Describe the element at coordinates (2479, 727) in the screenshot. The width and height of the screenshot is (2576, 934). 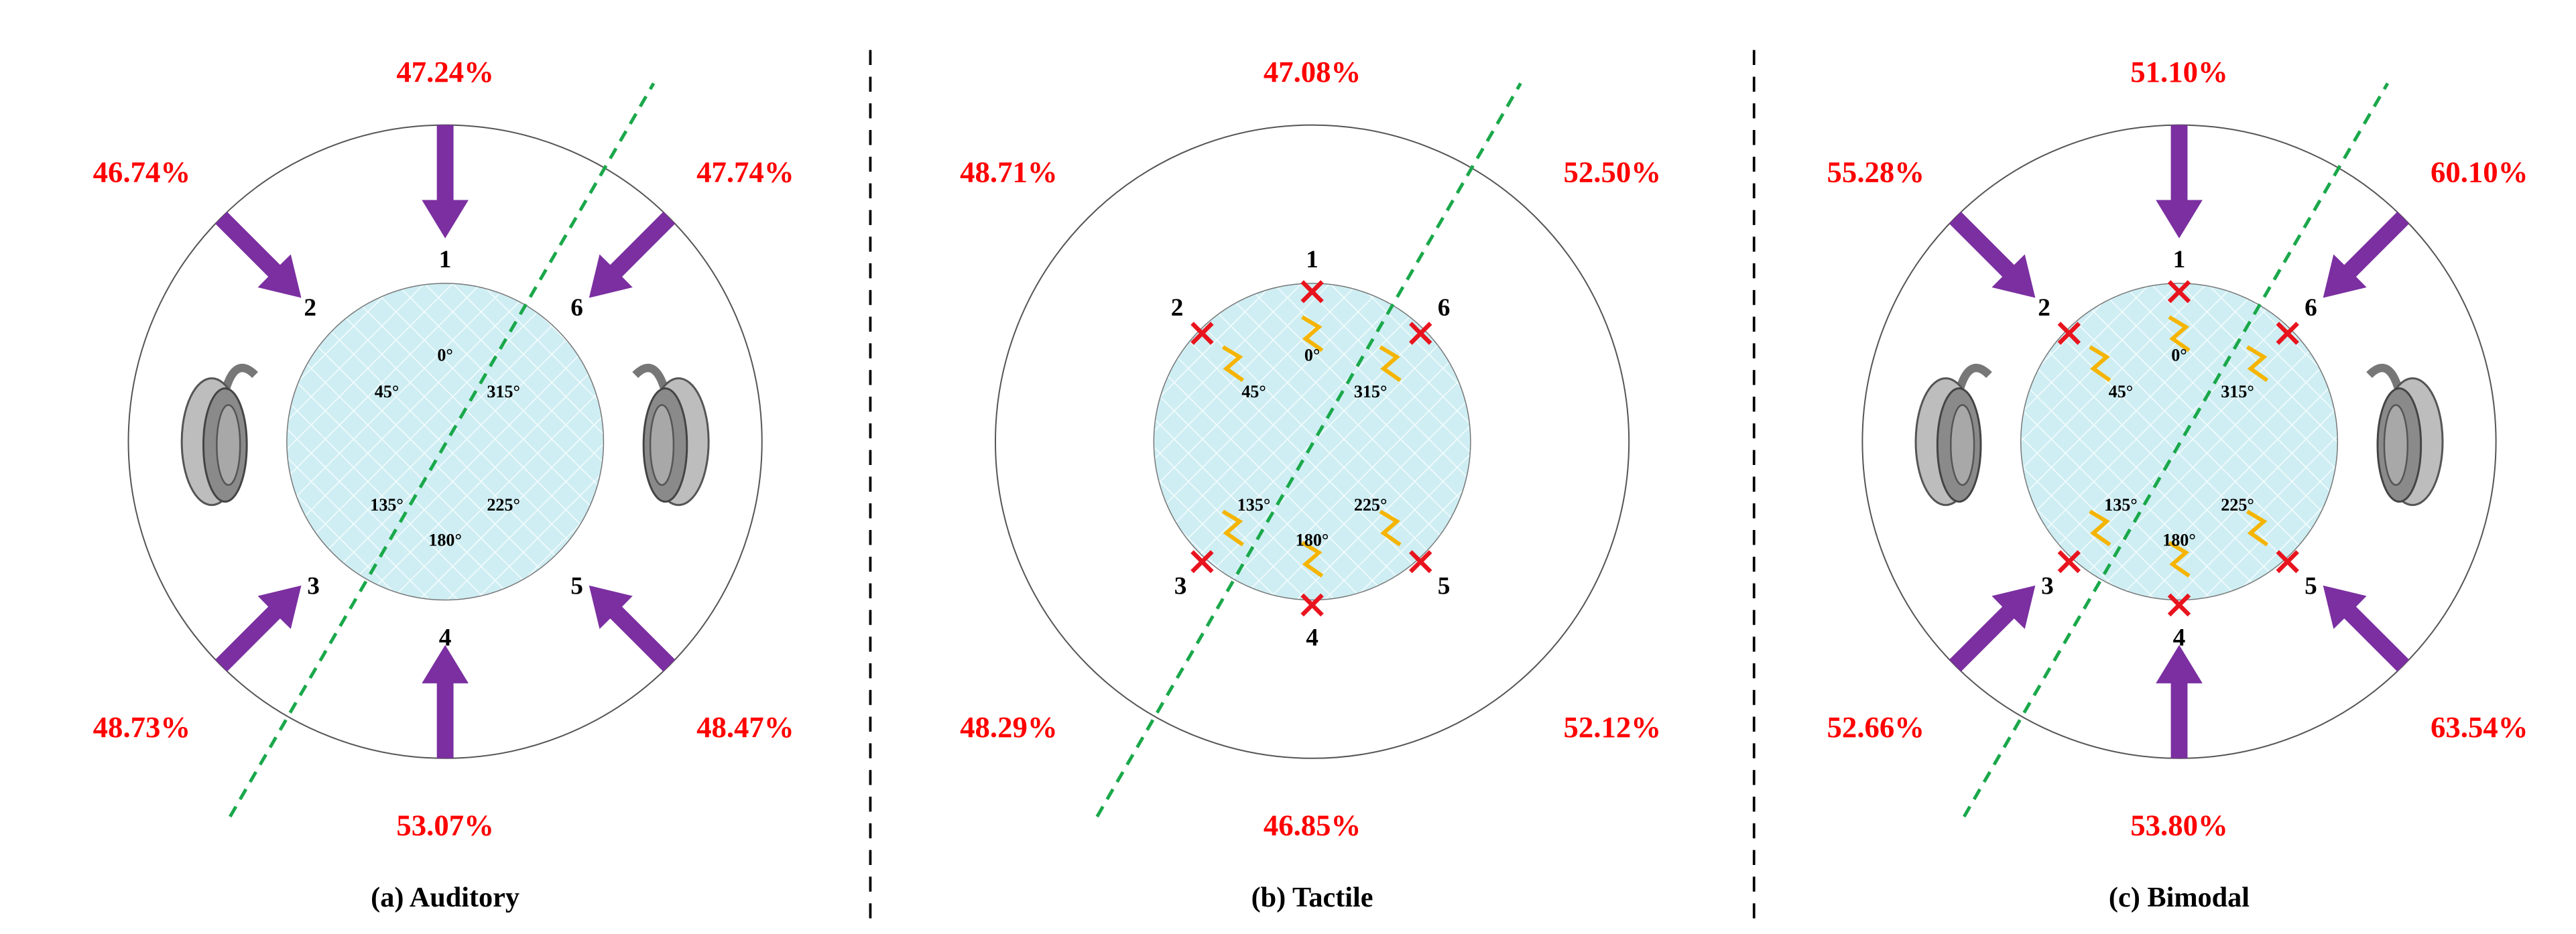
I see `percentage: 63.54%` at that location.